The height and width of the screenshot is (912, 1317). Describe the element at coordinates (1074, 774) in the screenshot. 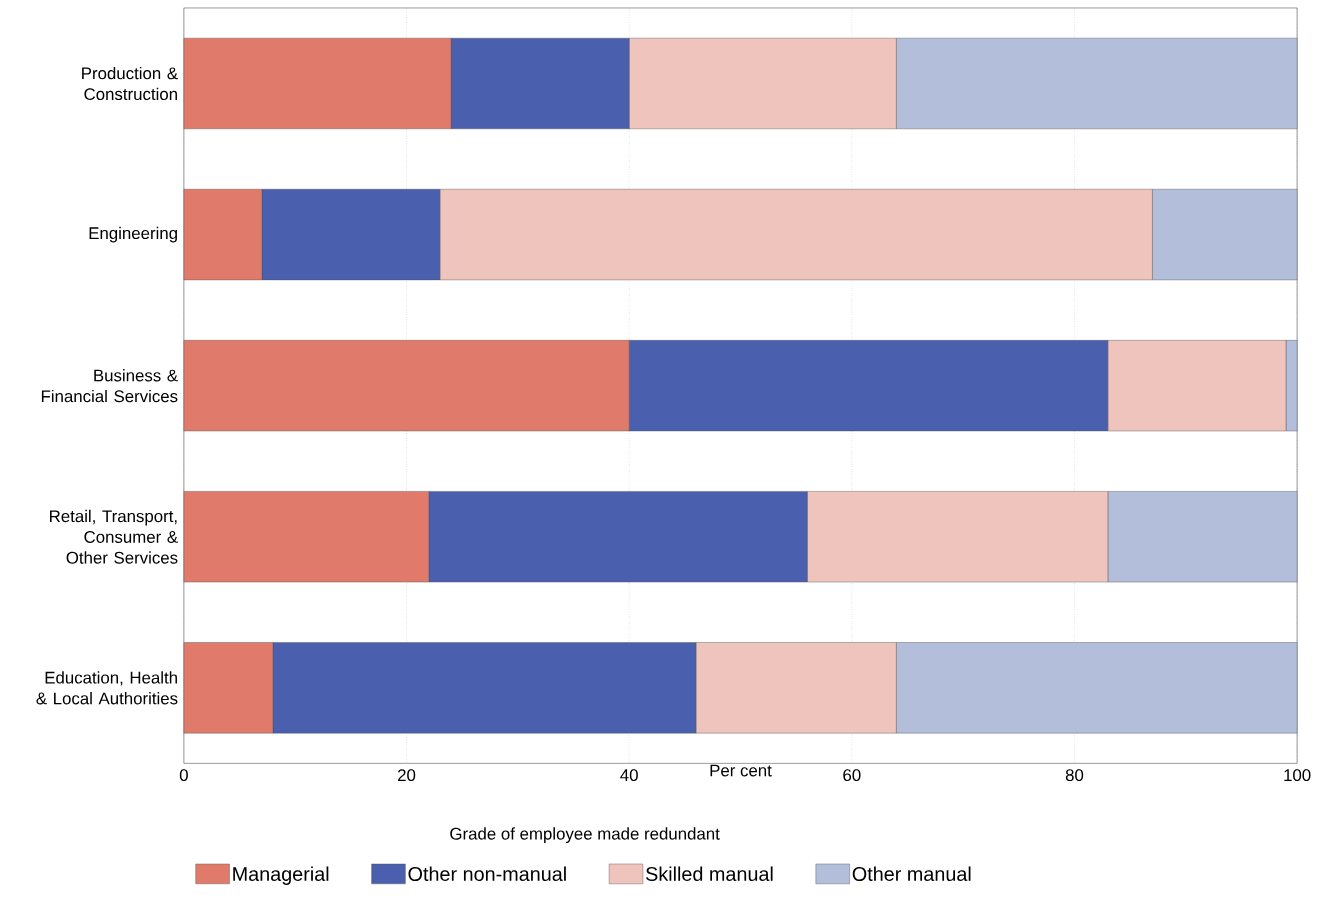

I see `x-tick-label: 80` at that location.